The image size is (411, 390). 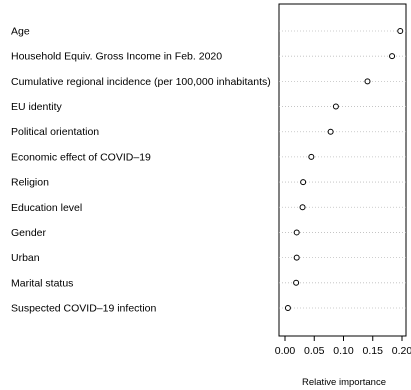 I want to click on x-tick-label: 0.10, so click(x=343, y=351).